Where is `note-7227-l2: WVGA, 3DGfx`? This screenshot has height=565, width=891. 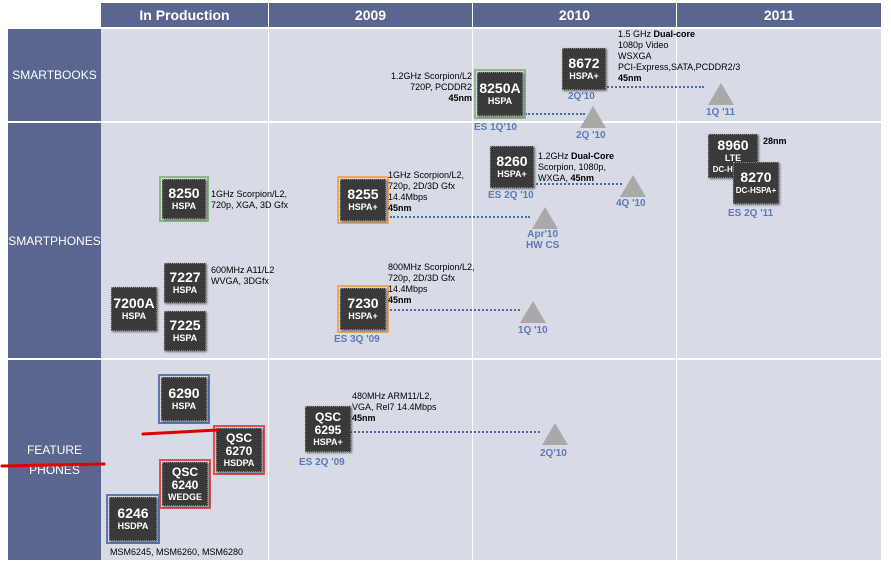
note-7227-l2: WVGA, 3DGfx is located at coordinates (240, 281).